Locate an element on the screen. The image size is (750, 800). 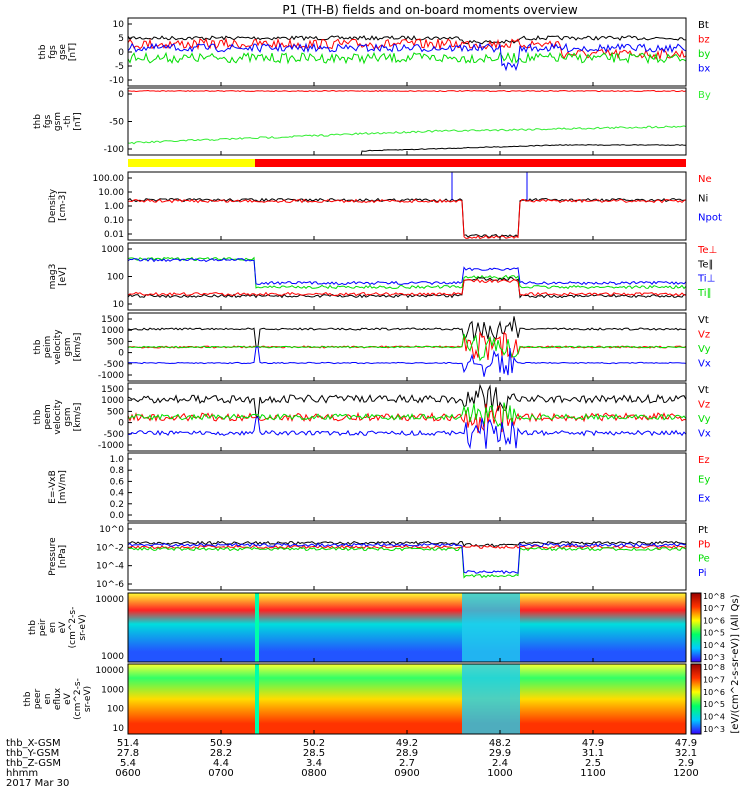
series-vz is located at coordinates (407, 418).